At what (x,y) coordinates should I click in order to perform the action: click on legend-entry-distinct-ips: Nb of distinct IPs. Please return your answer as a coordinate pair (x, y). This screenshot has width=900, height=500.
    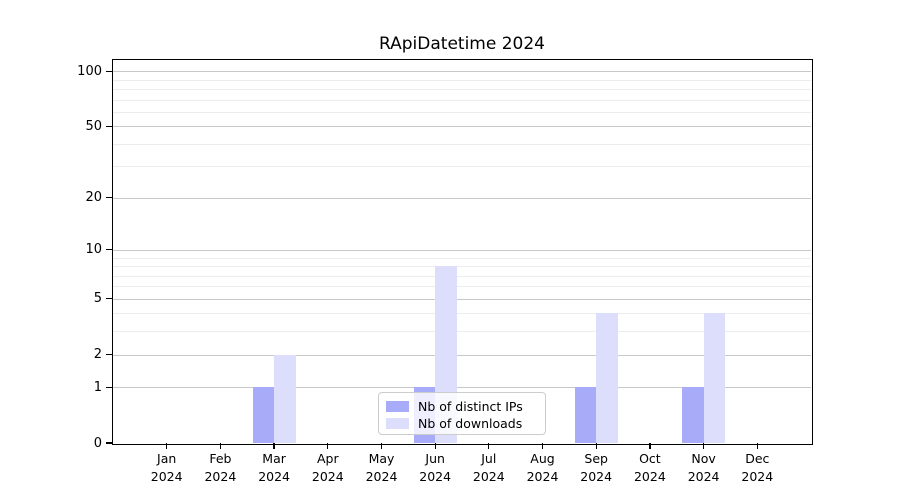
    Looking at the image, I should click on (462, 406).